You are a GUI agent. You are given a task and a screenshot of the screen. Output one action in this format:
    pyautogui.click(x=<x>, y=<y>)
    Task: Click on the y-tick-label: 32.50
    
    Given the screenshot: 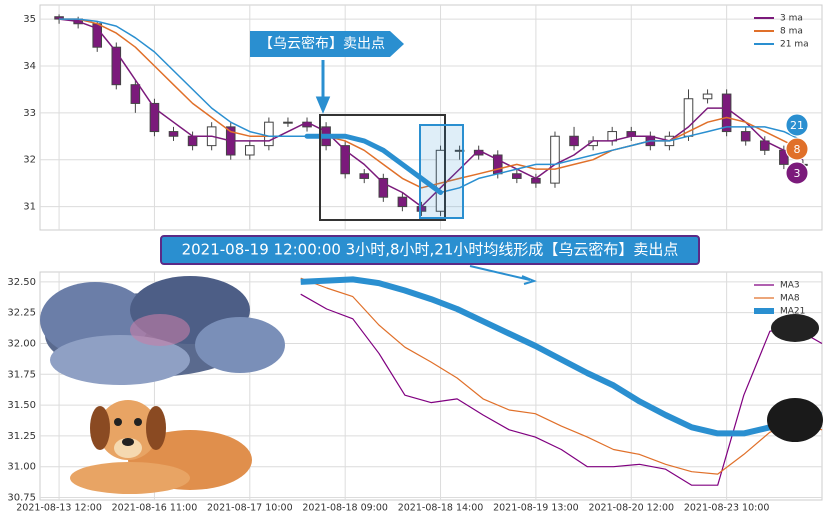 What is the action you would take?
    pyautogui.click(x=21, y=282)
    